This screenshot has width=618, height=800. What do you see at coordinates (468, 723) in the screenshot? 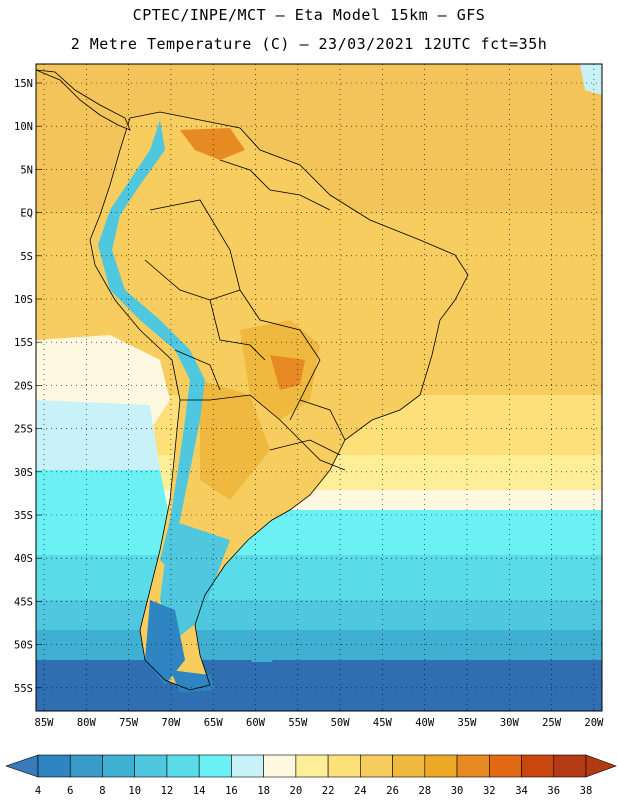
I see `lon-label: 35W` at bounding box center [468, 723].